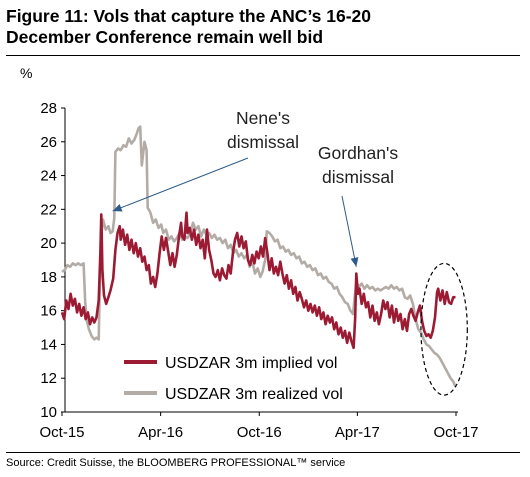 This screenshot has width=530, height=477. What do you see at coordinates (48, 412) in the screenshot?
I see `y-tick-label: 10` at bounding box center [48, 412].